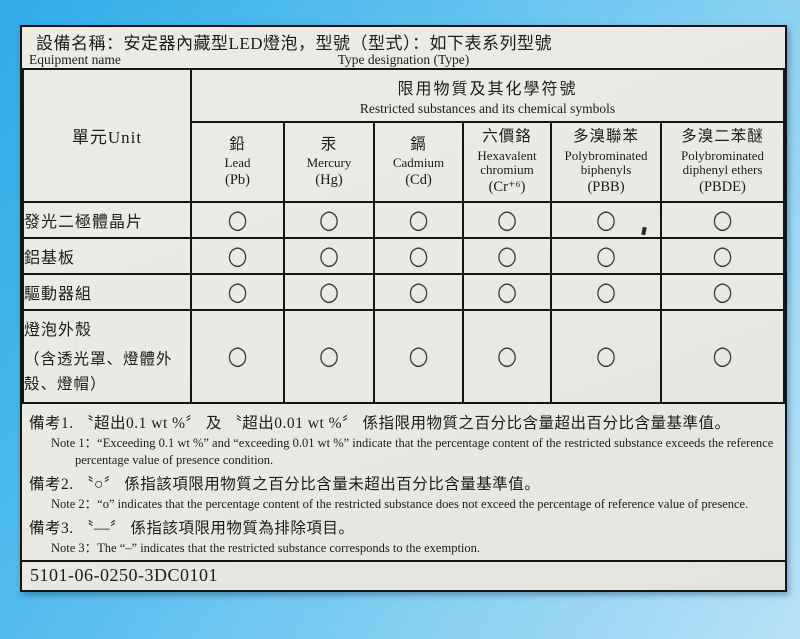  Describe the element at coordinates (722, 187) in the screenshot. I see `column-symbol: (PBDE)` at that location.